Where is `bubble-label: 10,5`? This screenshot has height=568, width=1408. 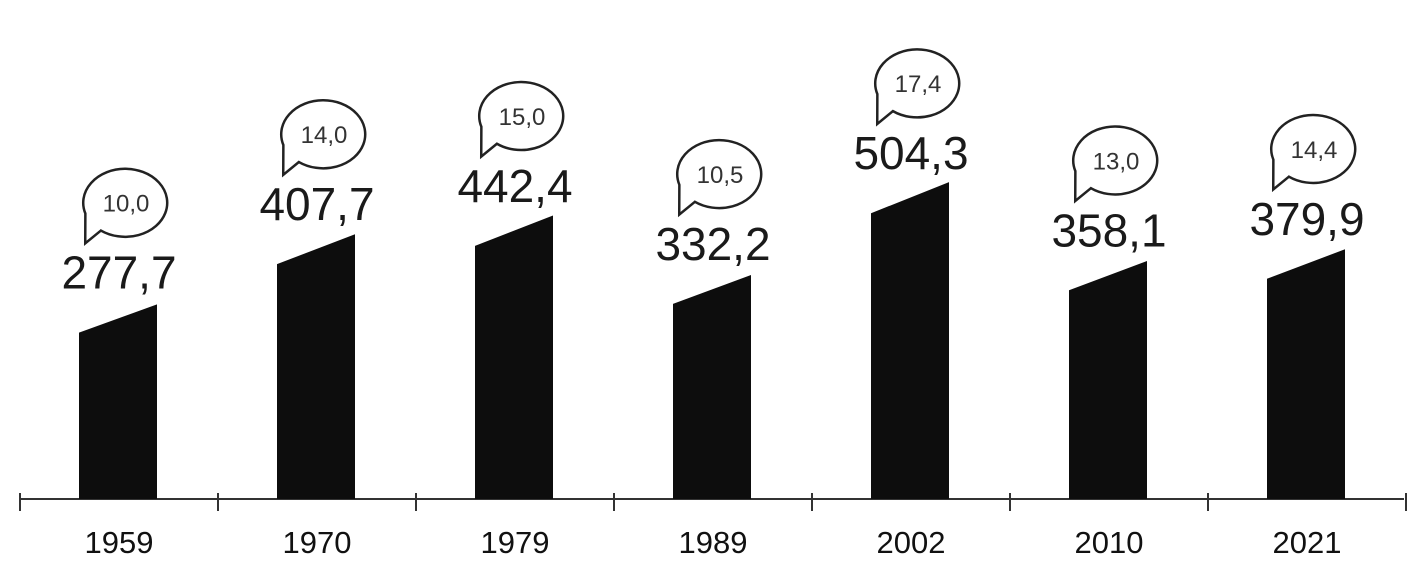 bubble-label: 10,5 is located at coordinates (720, 175).